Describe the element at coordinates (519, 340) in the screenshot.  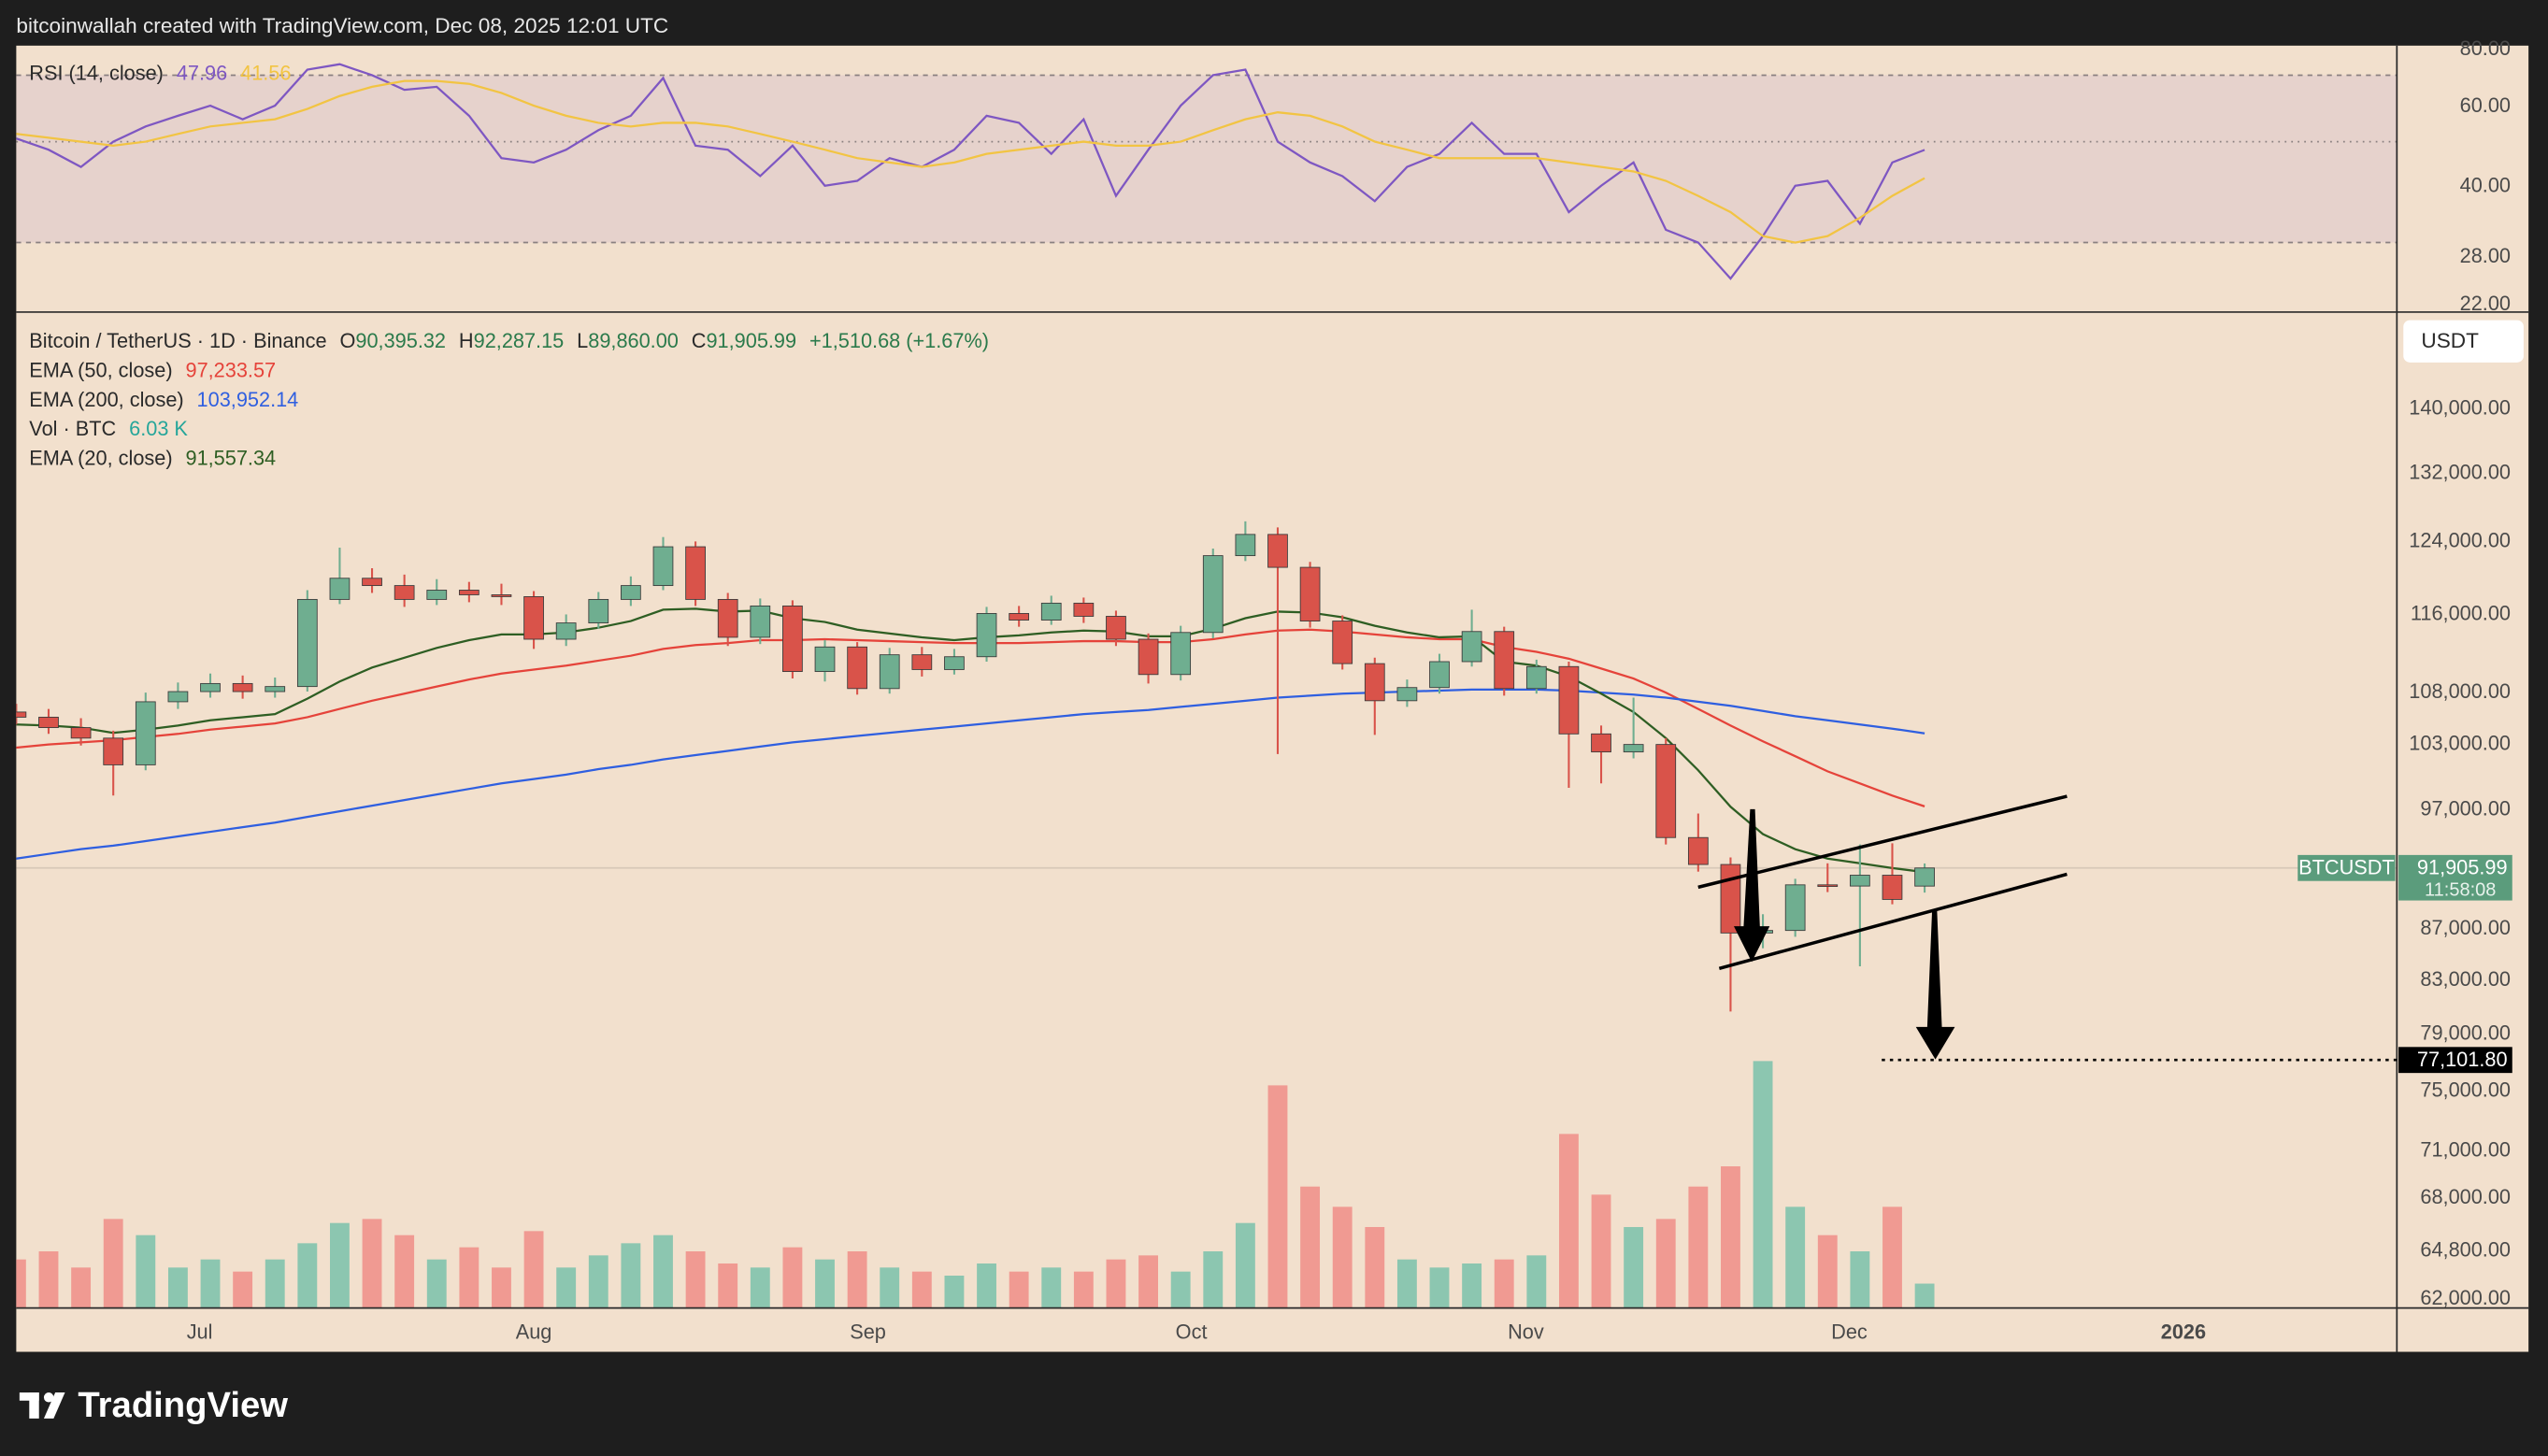
I see `ohlc-value: 92,287.15` at that location.